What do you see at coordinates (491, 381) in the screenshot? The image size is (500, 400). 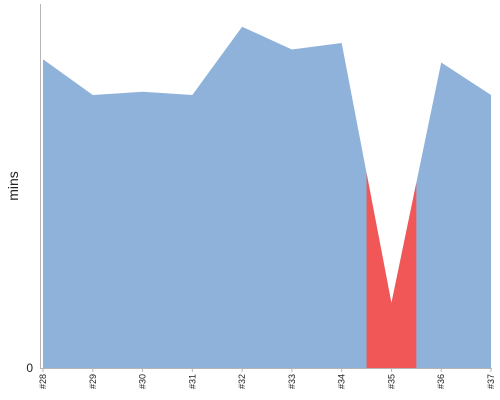 I see `x-tick-label: #37` at bounding box center [491, 381].